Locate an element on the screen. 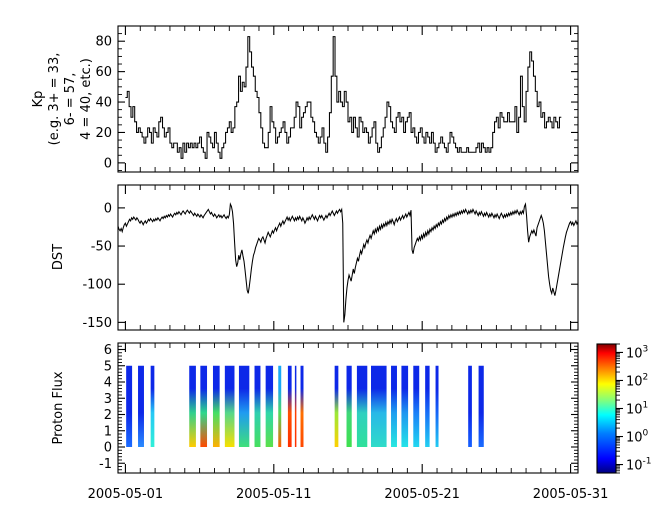 This screenshot has height=523, width=665. dst-ytick-label: -150 is located at coordinates (97, 323).